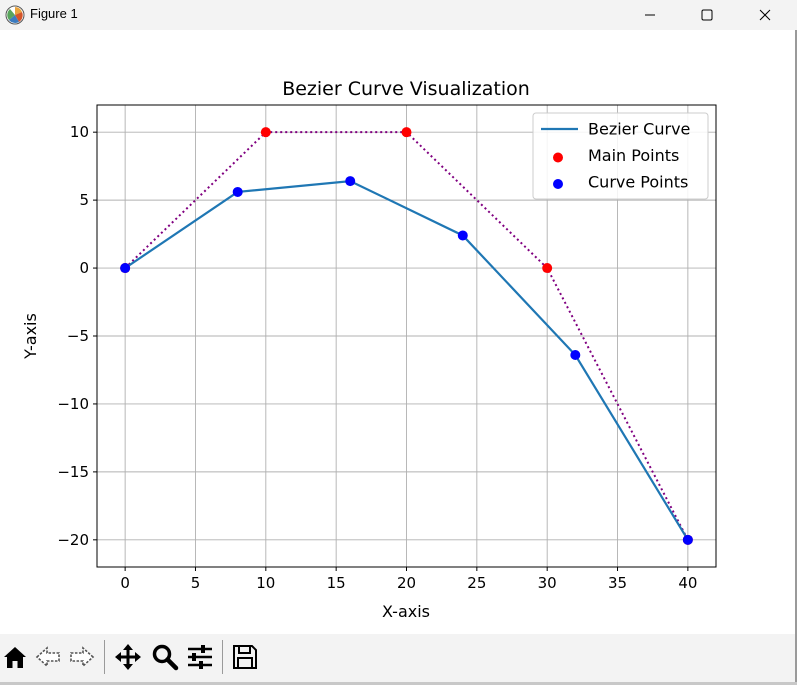 The image size is (797, 685). I want to click on y-tick-label: −5, so click(78, 336).